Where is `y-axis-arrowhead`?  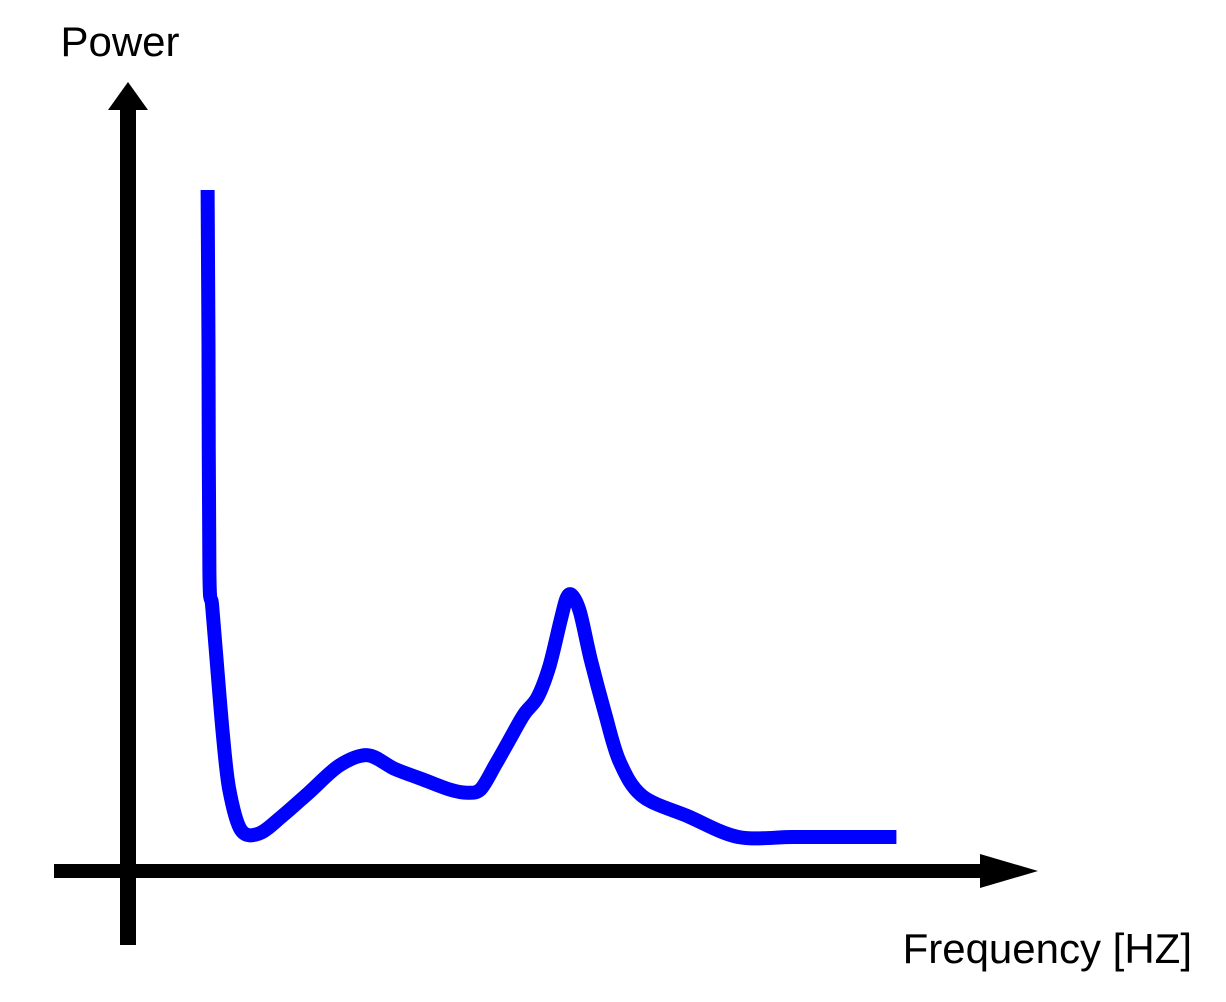 y-axis-arrowhead is located at coordinates (128, 96).